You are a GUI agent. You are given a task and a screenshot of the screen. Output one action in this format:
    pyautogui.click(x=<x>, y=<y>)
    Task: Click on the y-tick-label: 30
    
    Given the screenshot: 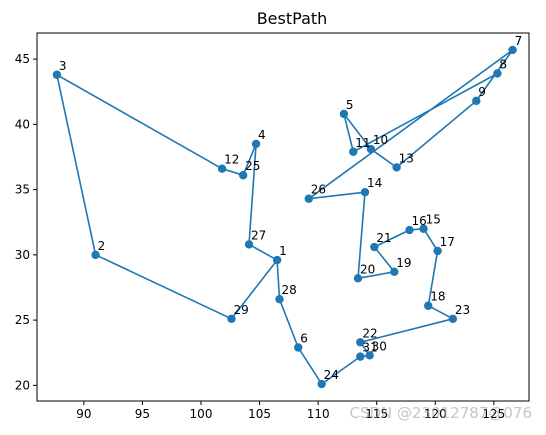 What is the action you would take?
    pyautogui.click(x=22, y=255)
    